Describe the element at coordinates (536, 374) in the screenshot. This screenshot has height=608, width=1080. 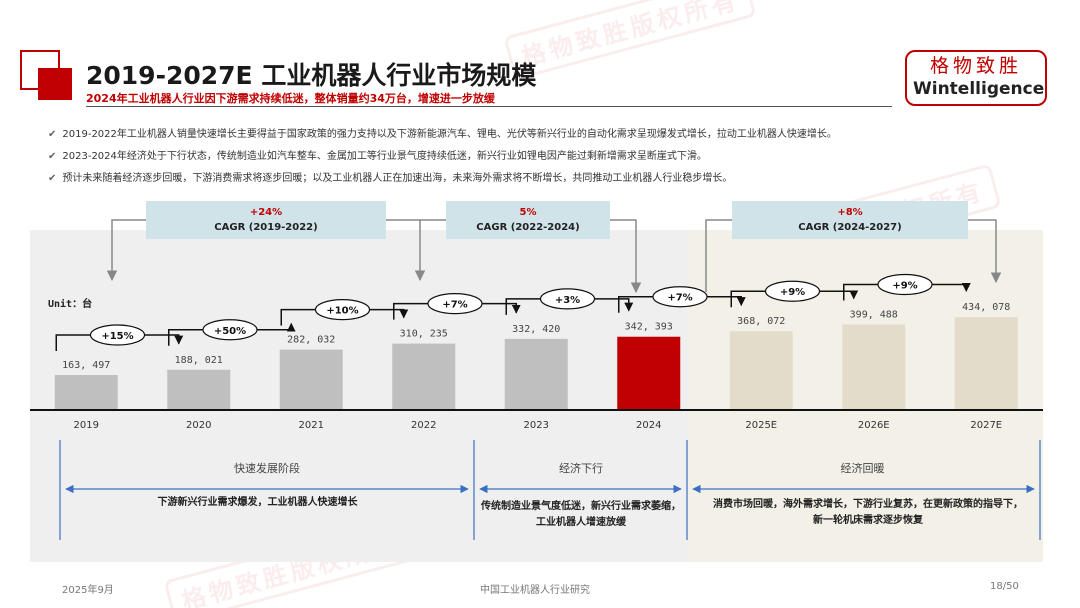
I see `bar-2023` at that location.